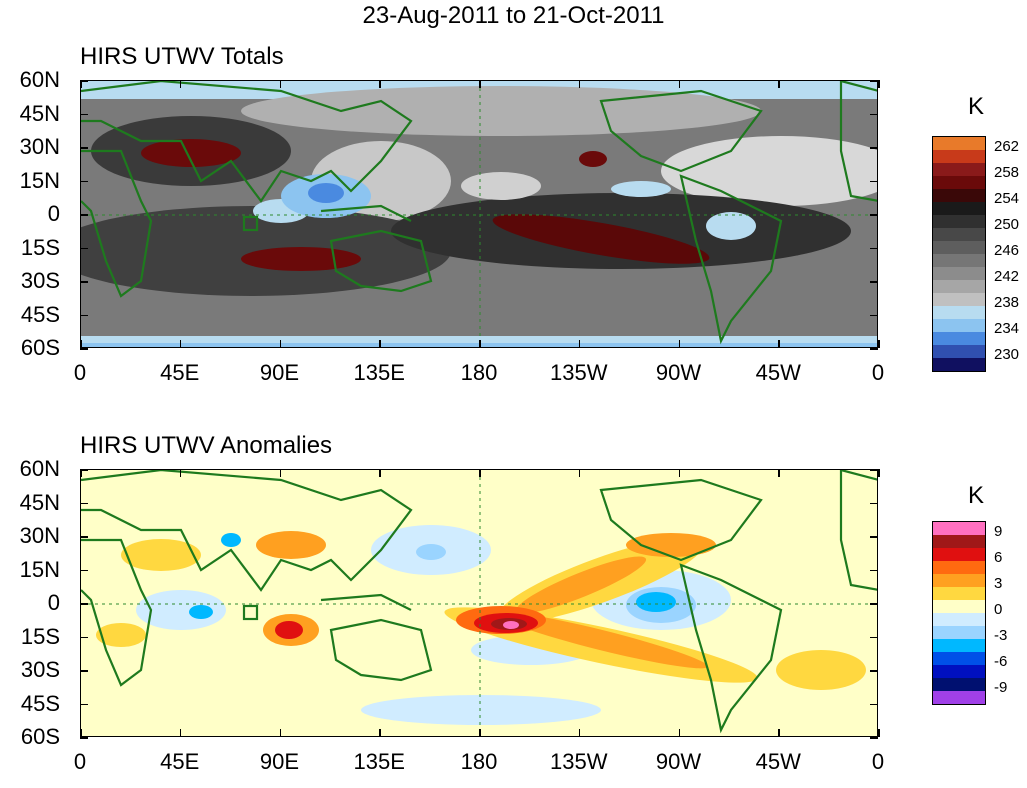 The height and width of the screenshot is (788, 1027). What do you see at coordinates (180, 761) in the screenshot?
I see `lon-label: 45E` at bounding box center [180, 761].